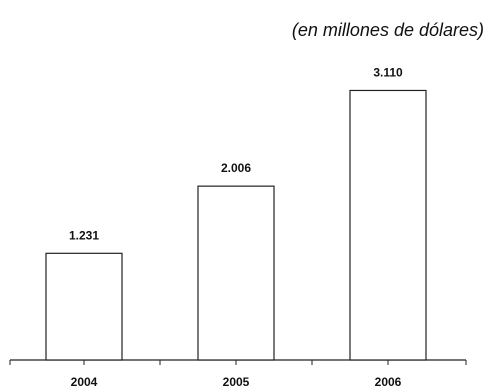 Image resolution: width=484 pixels, height=392 pixels. Describe the element at coordinates (84, 382) in the screenshot. I see `x-tick-label-2004: 2004` at that location.